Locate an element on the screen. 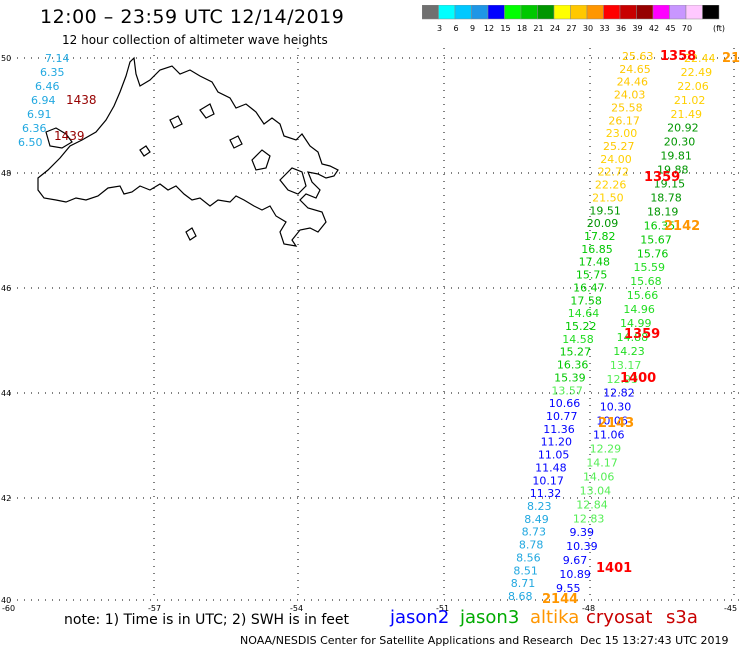 The height and width of the screenshot is (650, 740). pass-time-label: 1438 is located at coordinates (81, 100).